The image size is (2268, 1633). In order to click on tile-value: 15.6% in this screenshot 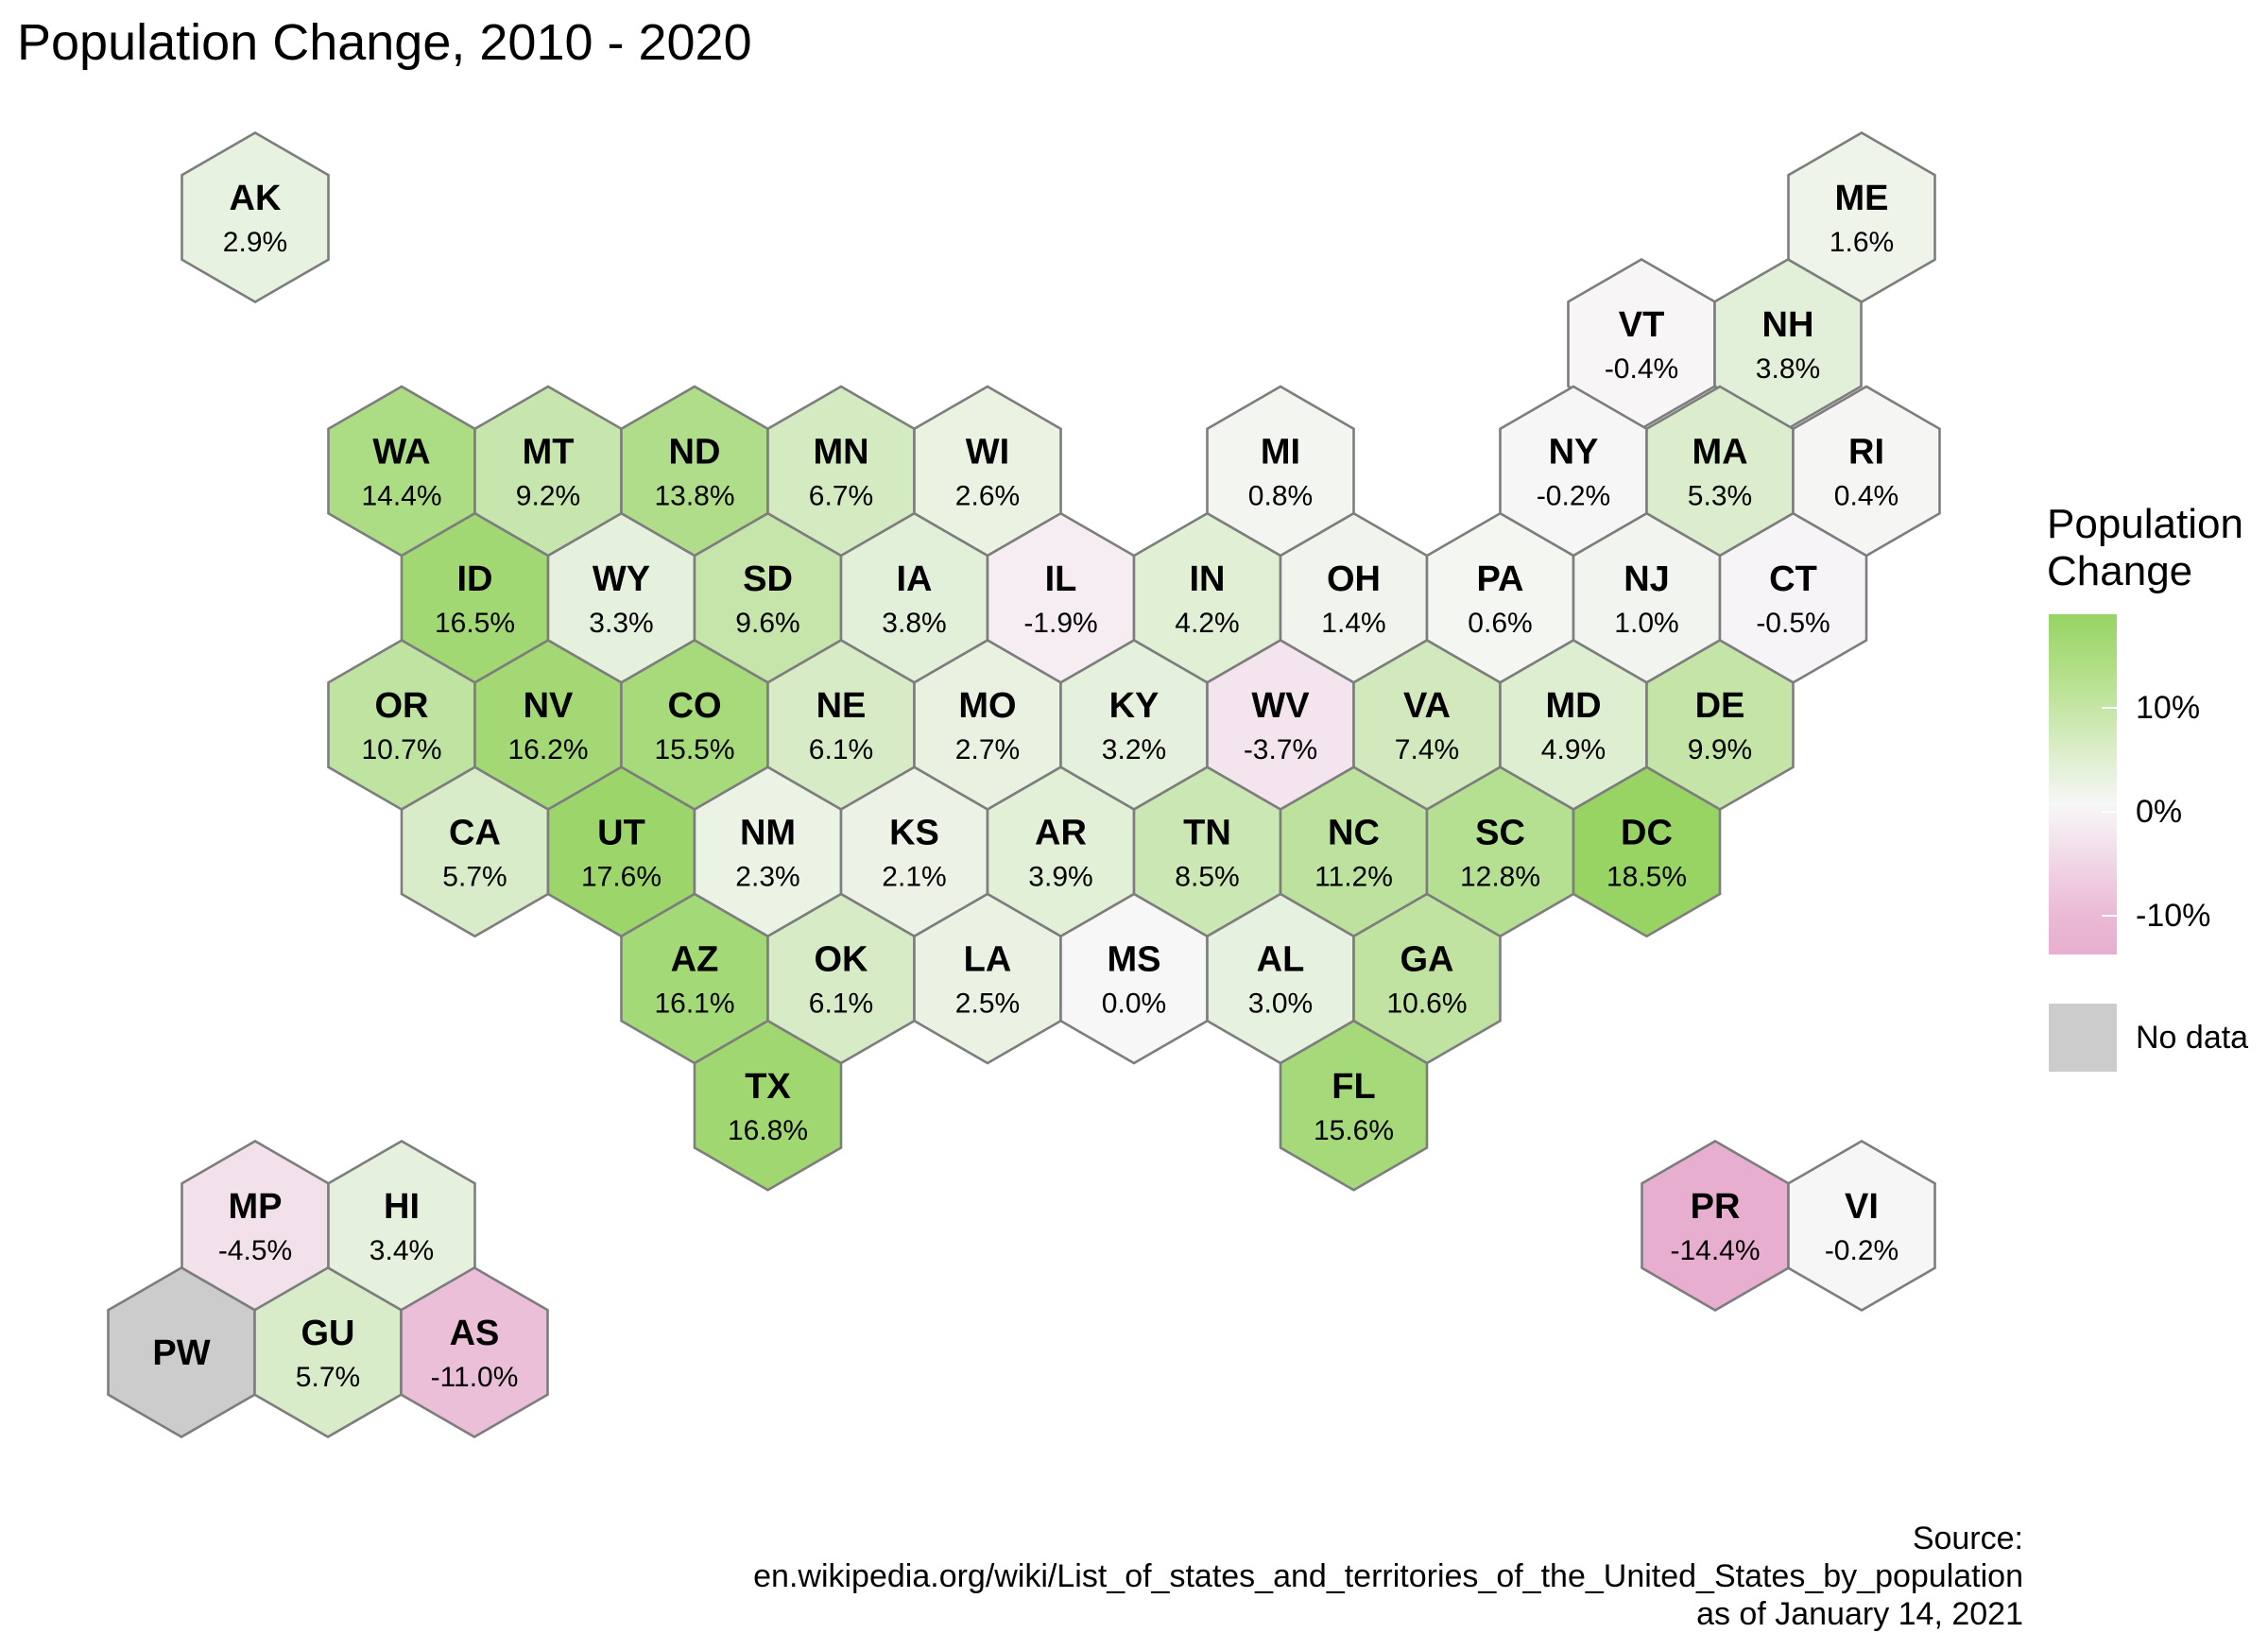, I will do `click(1354, 1130)`.